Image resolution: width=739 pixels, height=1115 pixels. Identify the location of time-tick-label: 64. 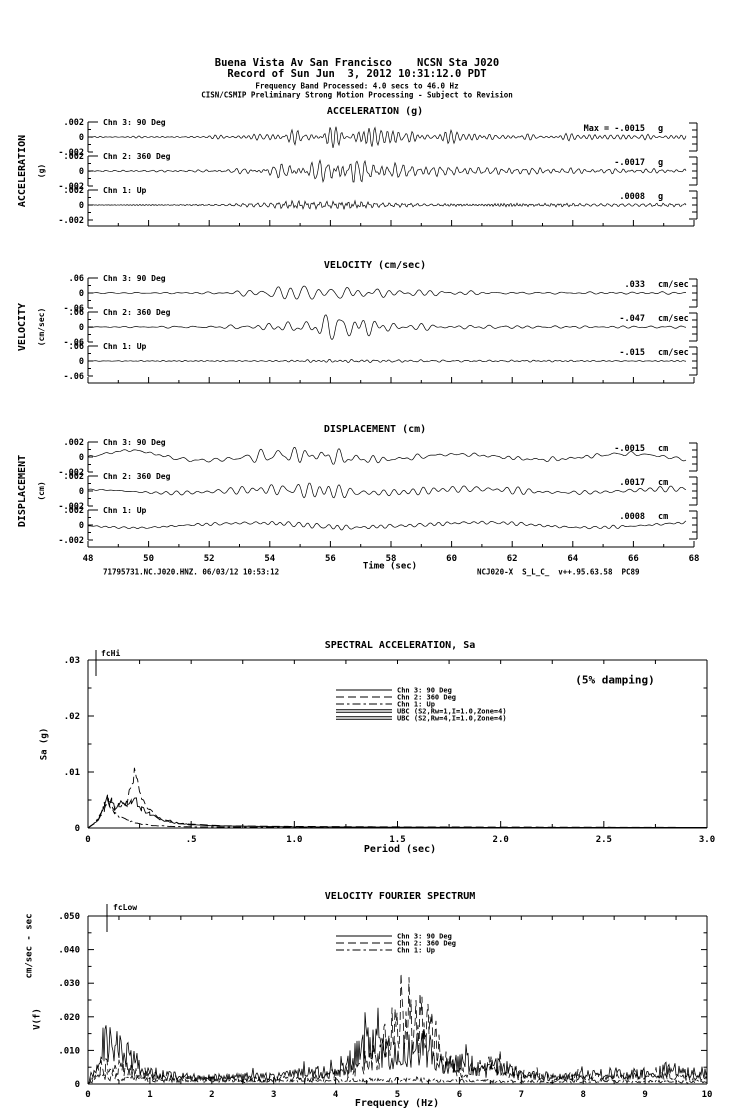
(572, 559).